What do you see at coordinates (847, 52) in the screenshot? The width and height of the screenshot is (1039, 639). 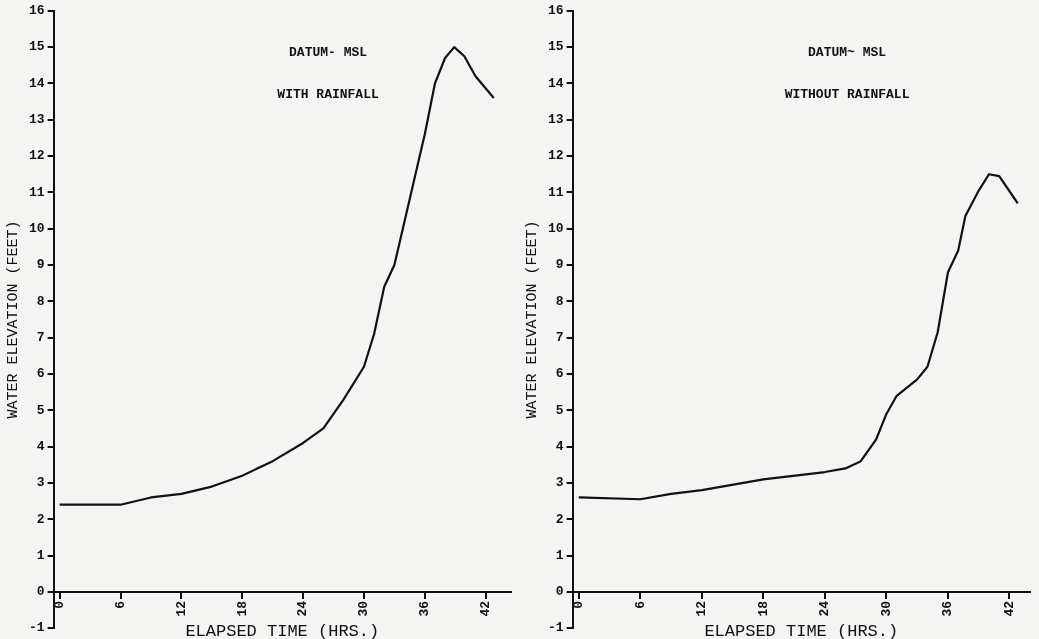 I see `annotation: DATUM~ MSL` at bounding box center [847, 52].